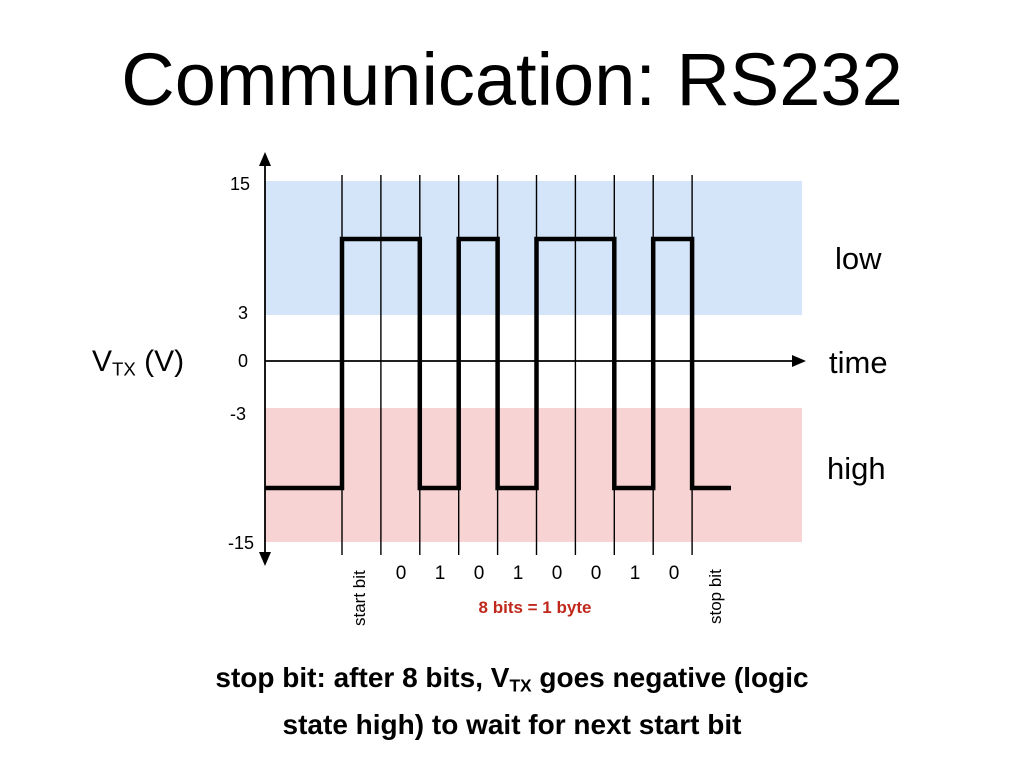 The height and width of the screenshot is (768, 1024). I want to click on y-axis-arrow-down-icon, so click(265, 559).